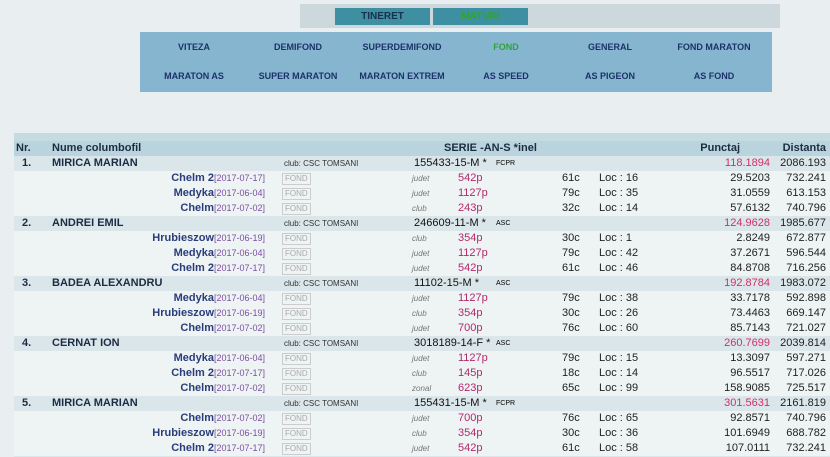 The height and width of the screenshot is (457, 830). What do you see at coordinates (402, 47) in the screenshot?
I see `category-button: SUPERDEMIFOND` at bounding box center [402, 47].